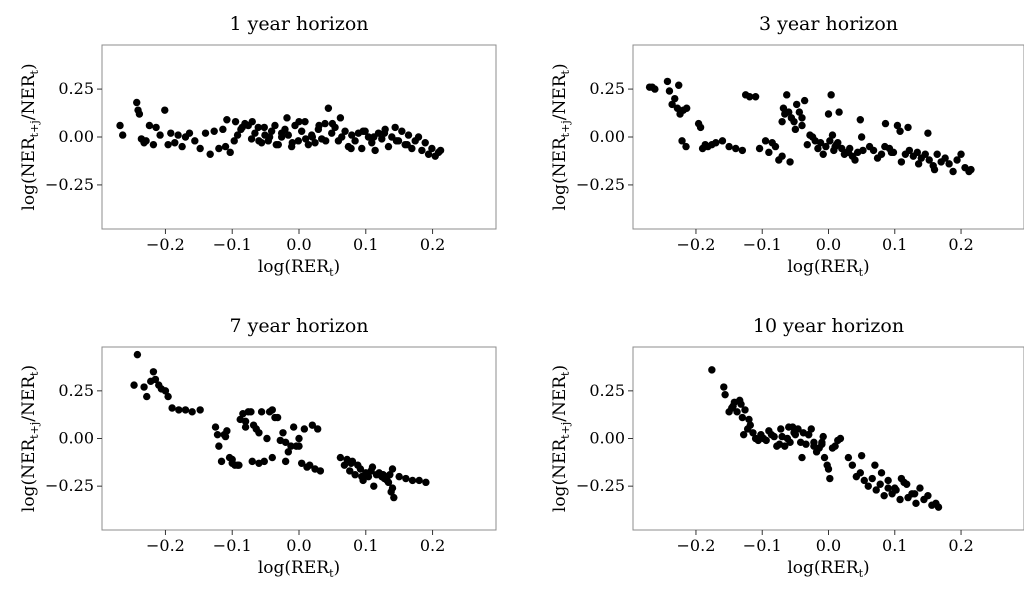 This screenshot has width=1024, height=590. I want to click on x-tick-label: 0.0, so click(298, 545).